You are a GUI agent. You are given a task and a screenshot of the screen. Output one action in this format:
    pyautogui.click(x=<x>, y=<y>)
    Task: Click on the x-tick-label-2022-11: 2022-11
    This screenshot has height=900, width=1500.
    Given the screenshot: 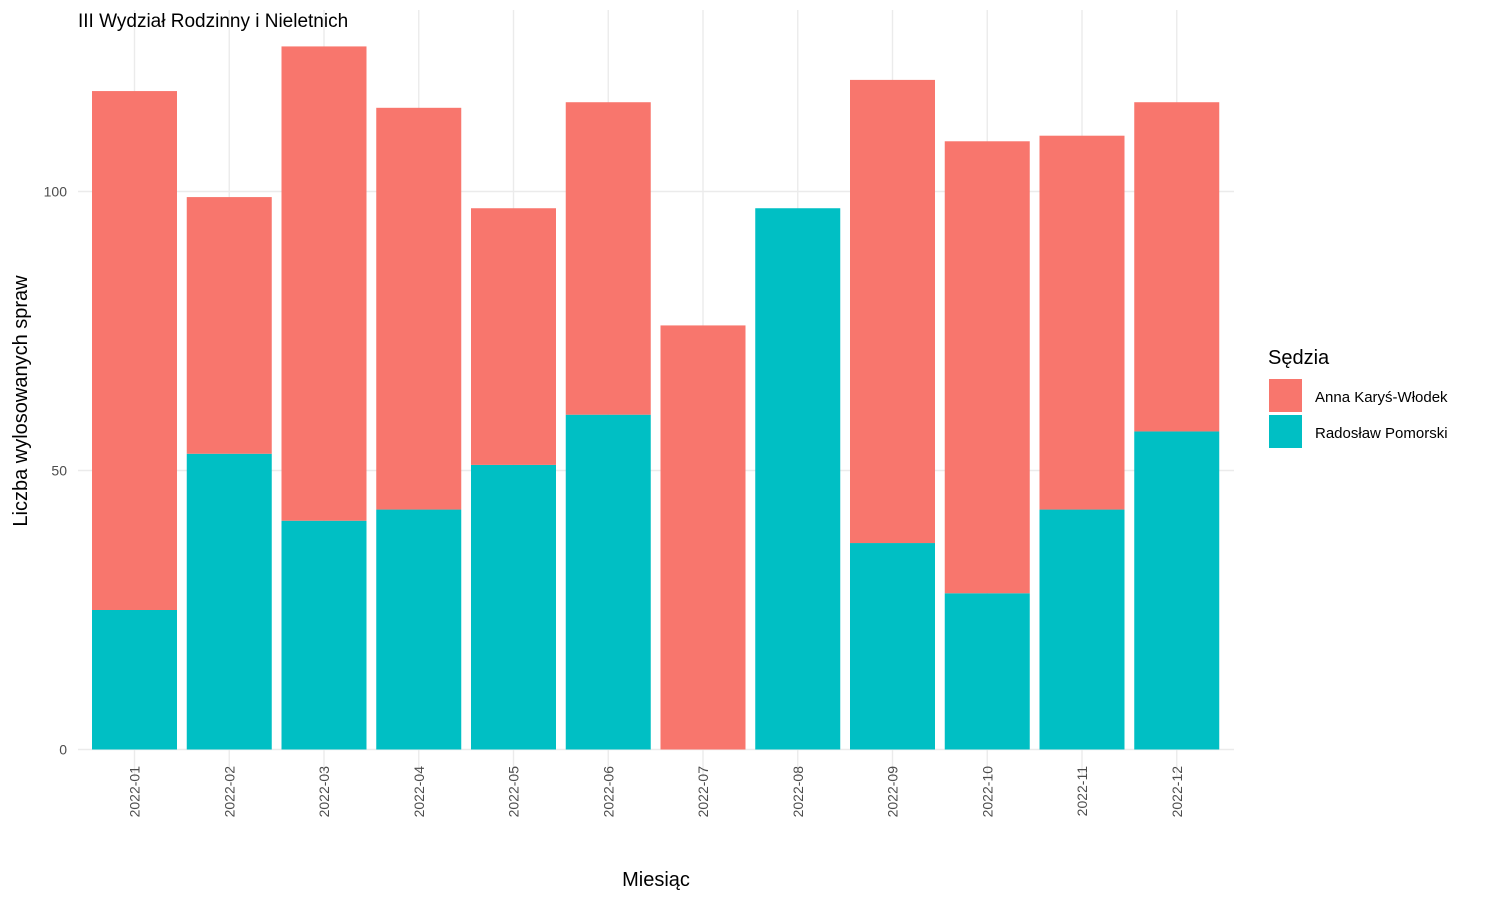 What is the action you would take?
    pyautogui.click(x=1082, y=791)
    